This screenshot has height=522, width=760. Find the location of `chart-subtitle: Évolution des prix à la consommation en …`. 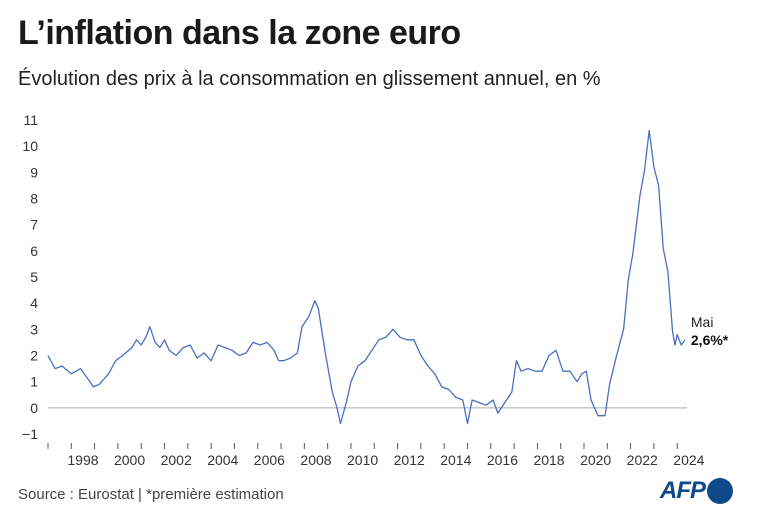

chart-subtitle: Évolution des prix à la consommation en … is located at coordinates (309, 79).